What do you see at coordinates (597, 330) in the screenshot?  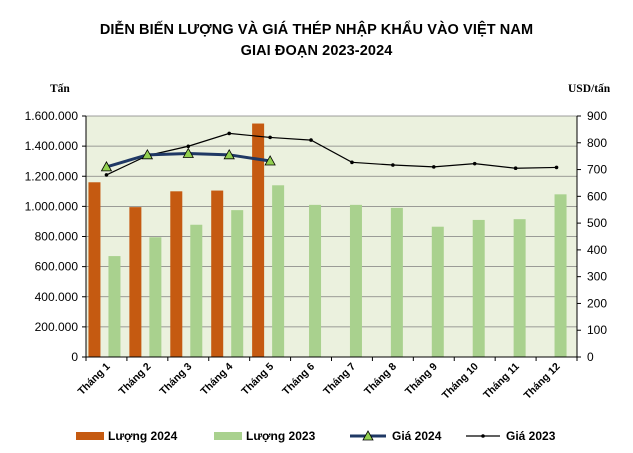 I see `right-axis-tick-label: 100` at bounding box center [597, 330].